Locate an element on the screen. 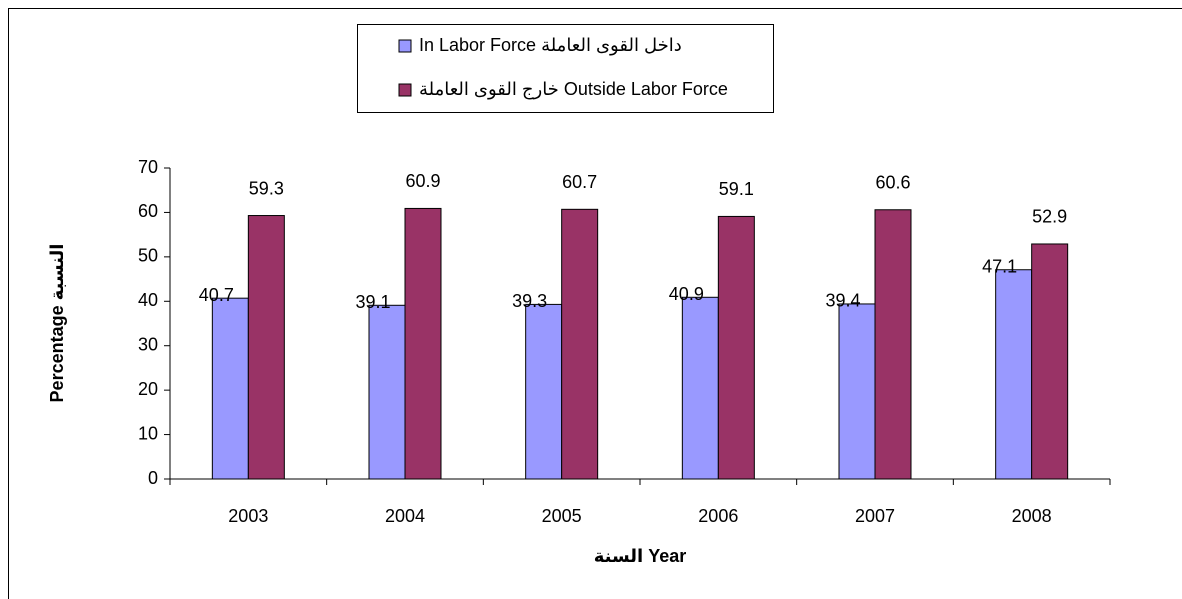  value-label: 60.7 is located at coordinates (579, 182).